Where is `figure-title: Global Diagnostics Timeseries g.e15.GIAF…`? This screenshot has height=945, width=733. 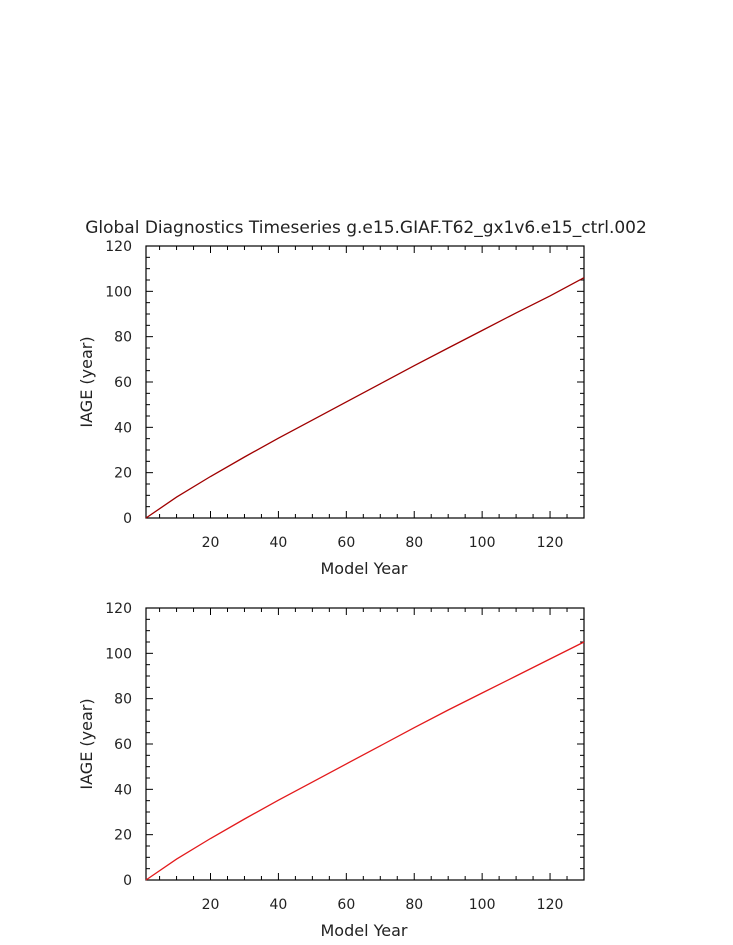
figure-title: Global Diagnostics Timeseries g.e15.GIAF… is located at coordinates (366, 228).